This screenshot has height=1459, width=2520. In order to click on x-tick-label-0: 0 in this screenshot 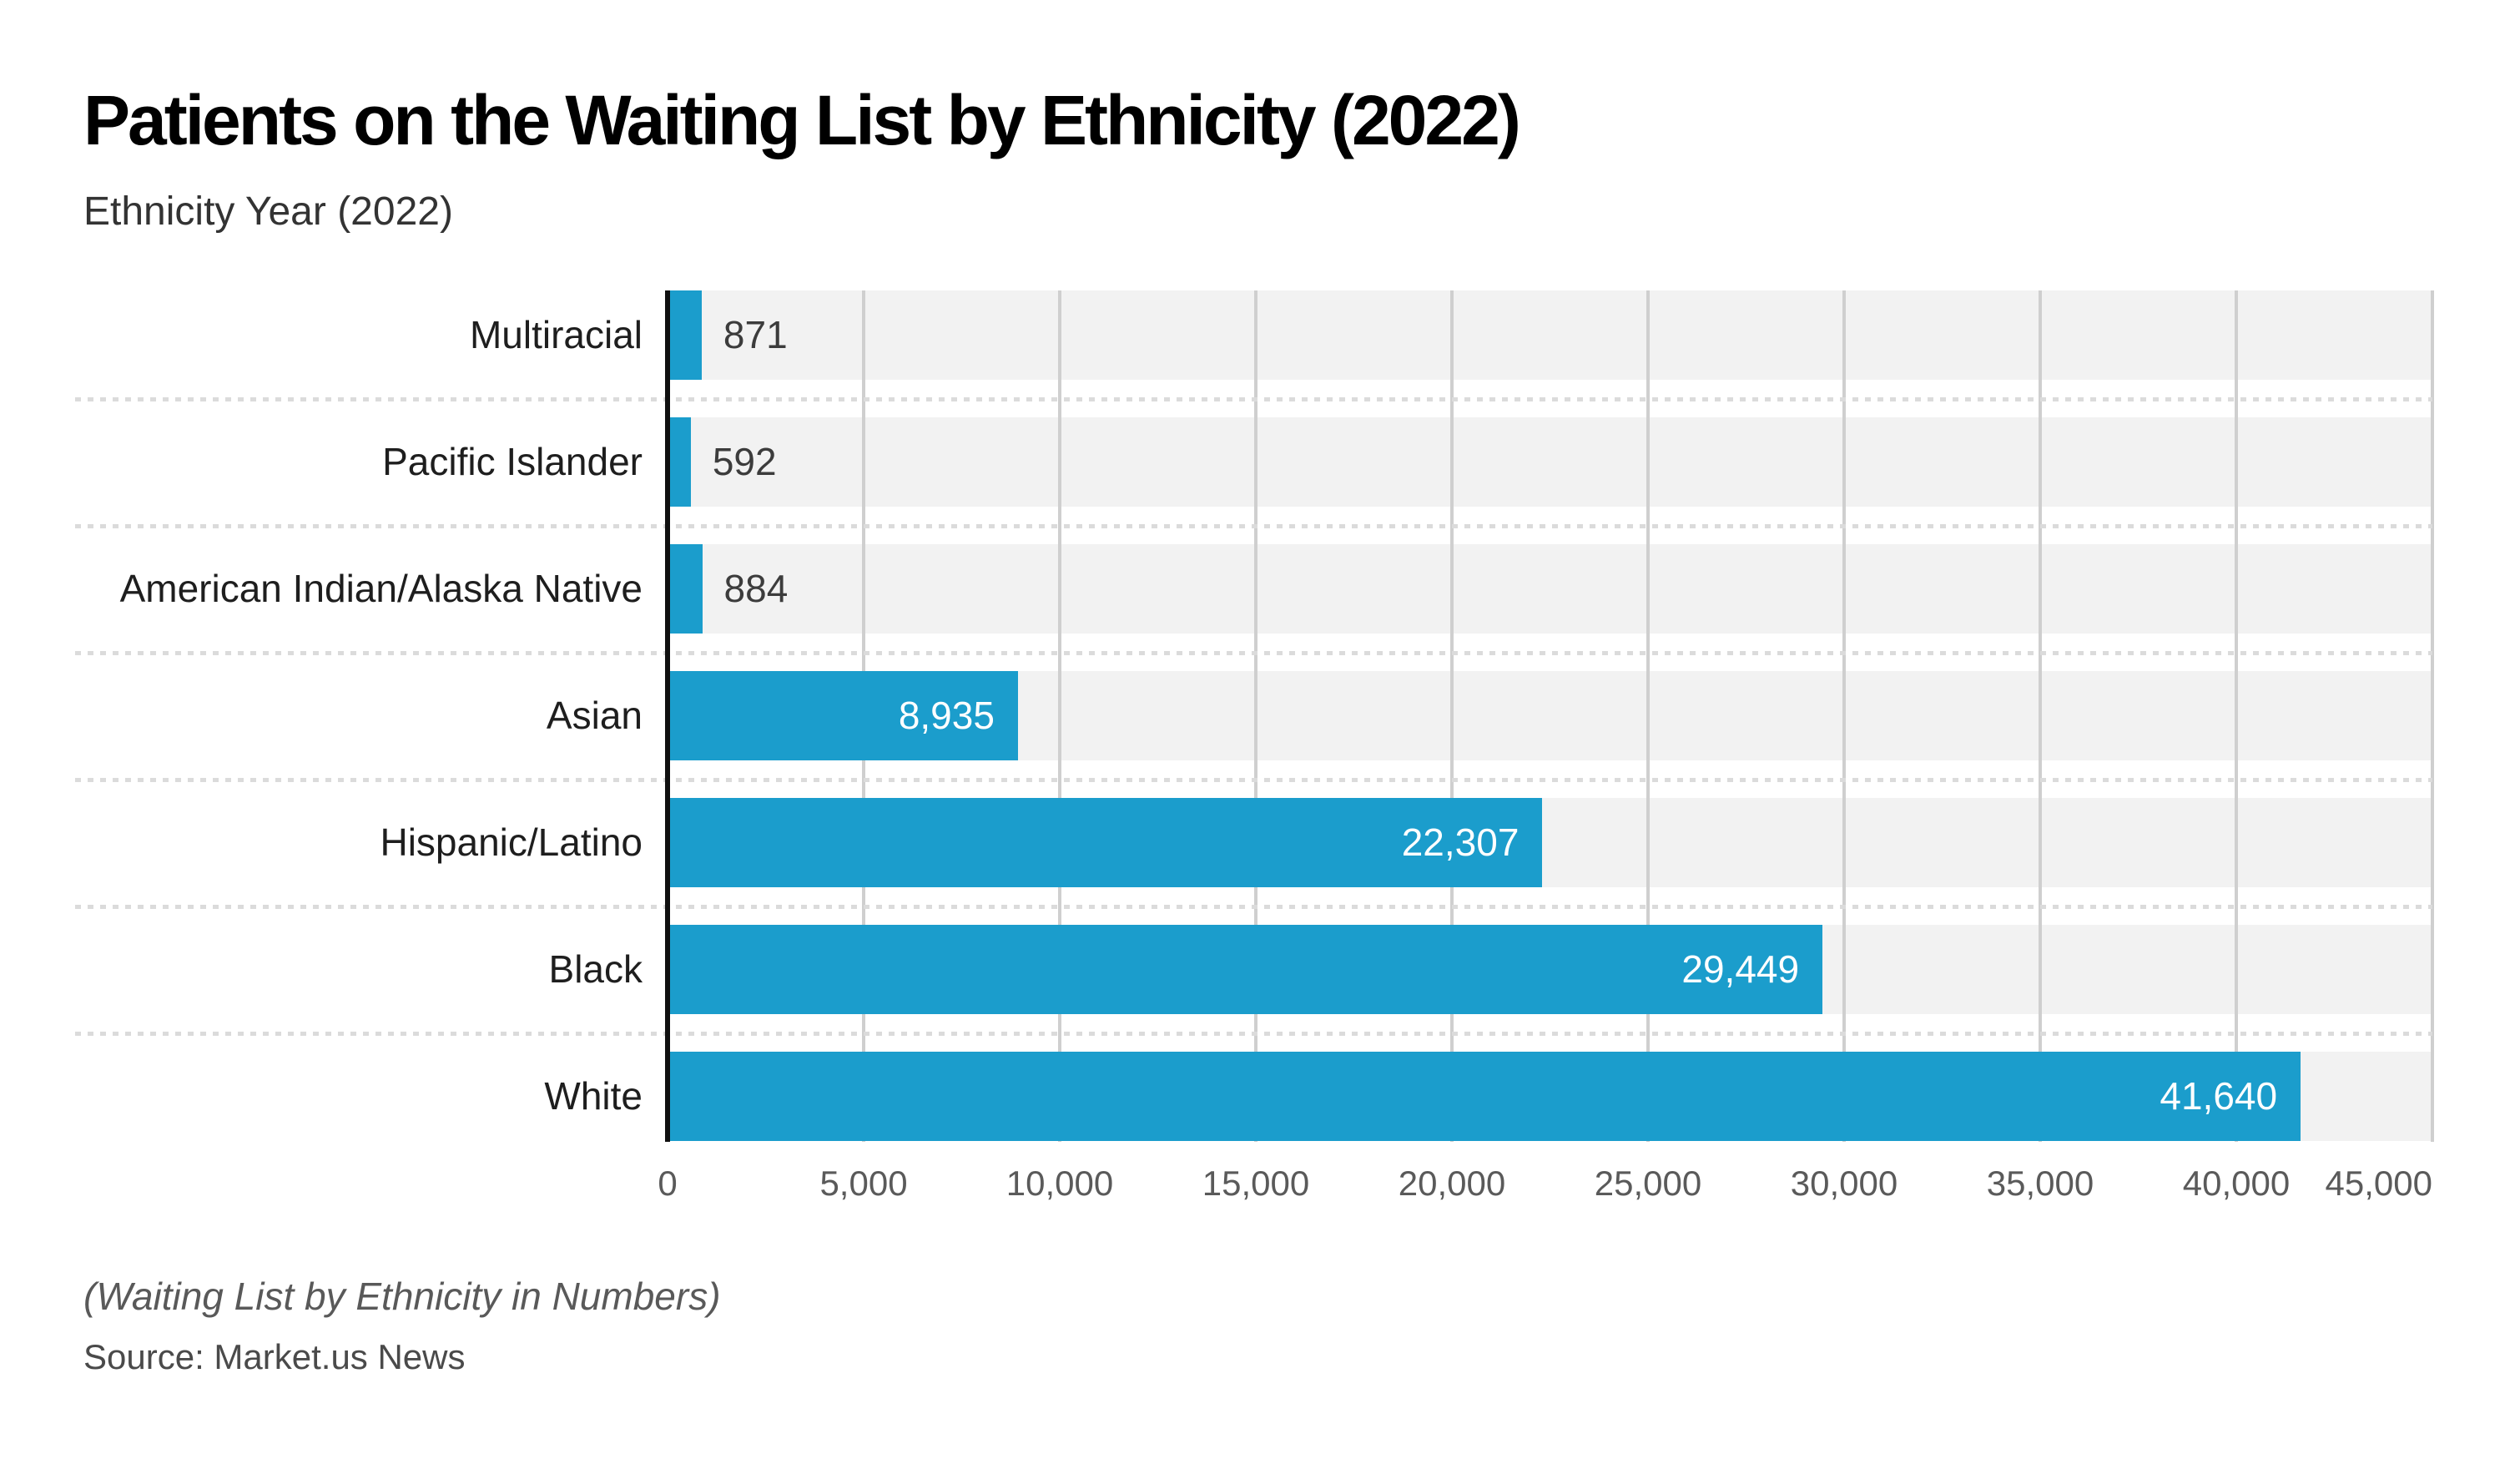, I will do `click(668, 1183)`.